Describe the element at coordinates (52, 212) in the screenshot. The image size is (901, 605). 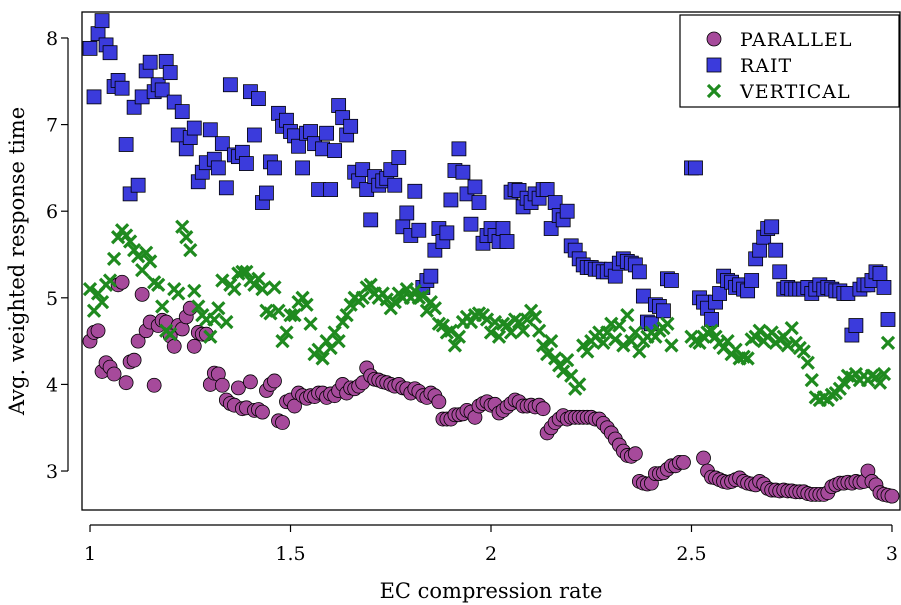
I see `y-tick-label: 6` at that location.